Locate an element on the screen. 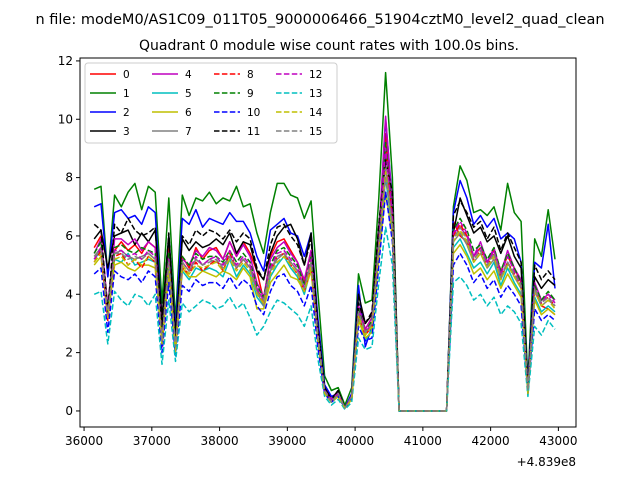 Image resolution: width=640 pixels, height=480 pixels. legend-frame is located at coordinates (211, 103).